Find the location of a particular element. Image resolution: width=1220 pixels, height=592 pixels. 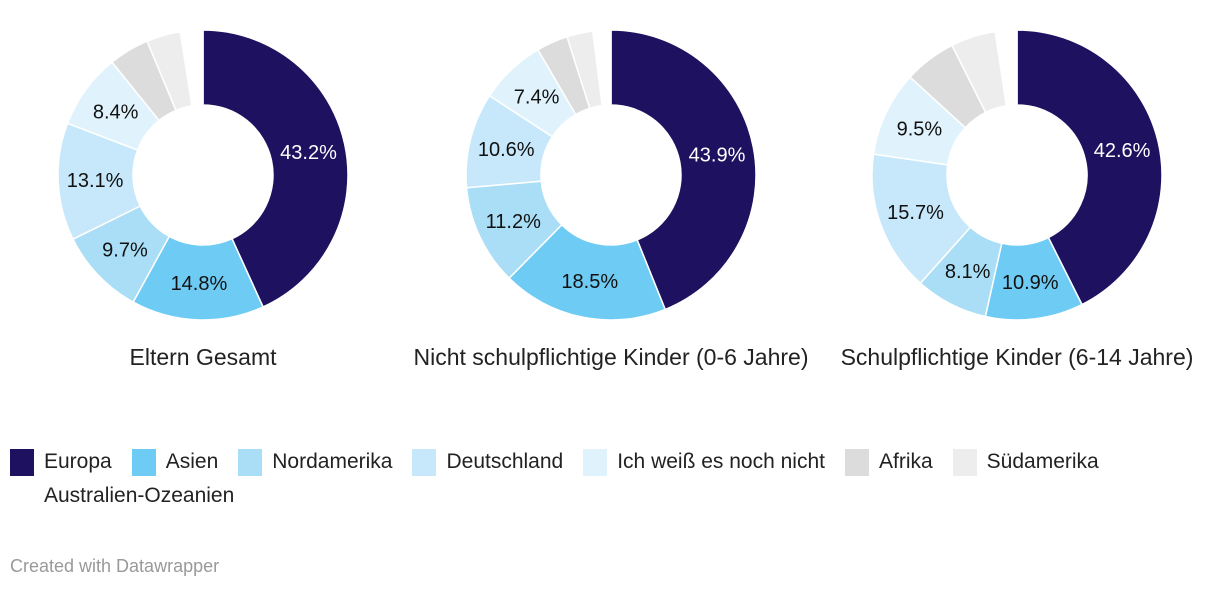

slice-label: 11.2% is located at coordinates (513, 222).